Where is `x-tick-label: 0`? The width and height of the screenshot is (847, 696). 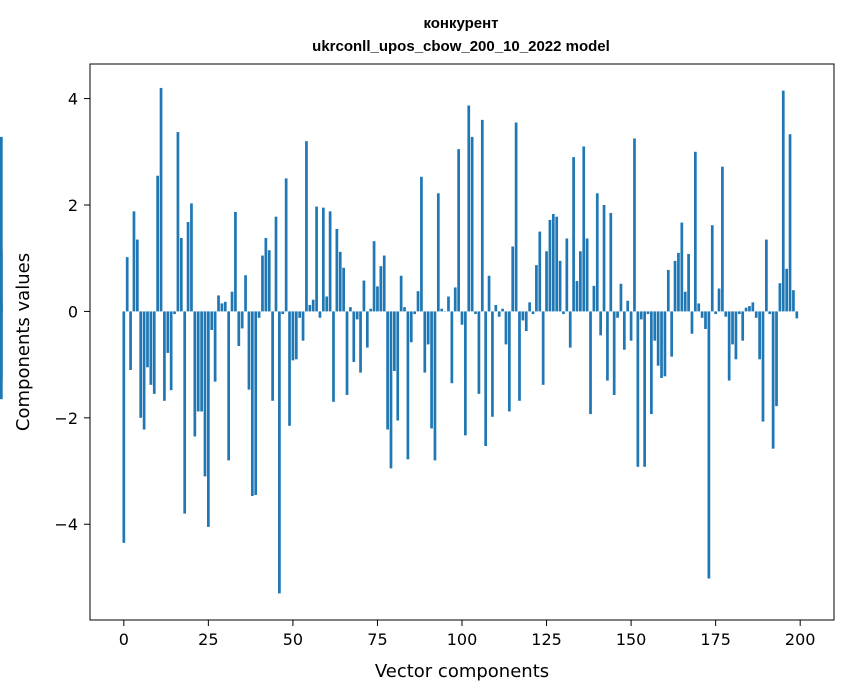
x-tick-label: 0 is located at coordinates (124, 639).